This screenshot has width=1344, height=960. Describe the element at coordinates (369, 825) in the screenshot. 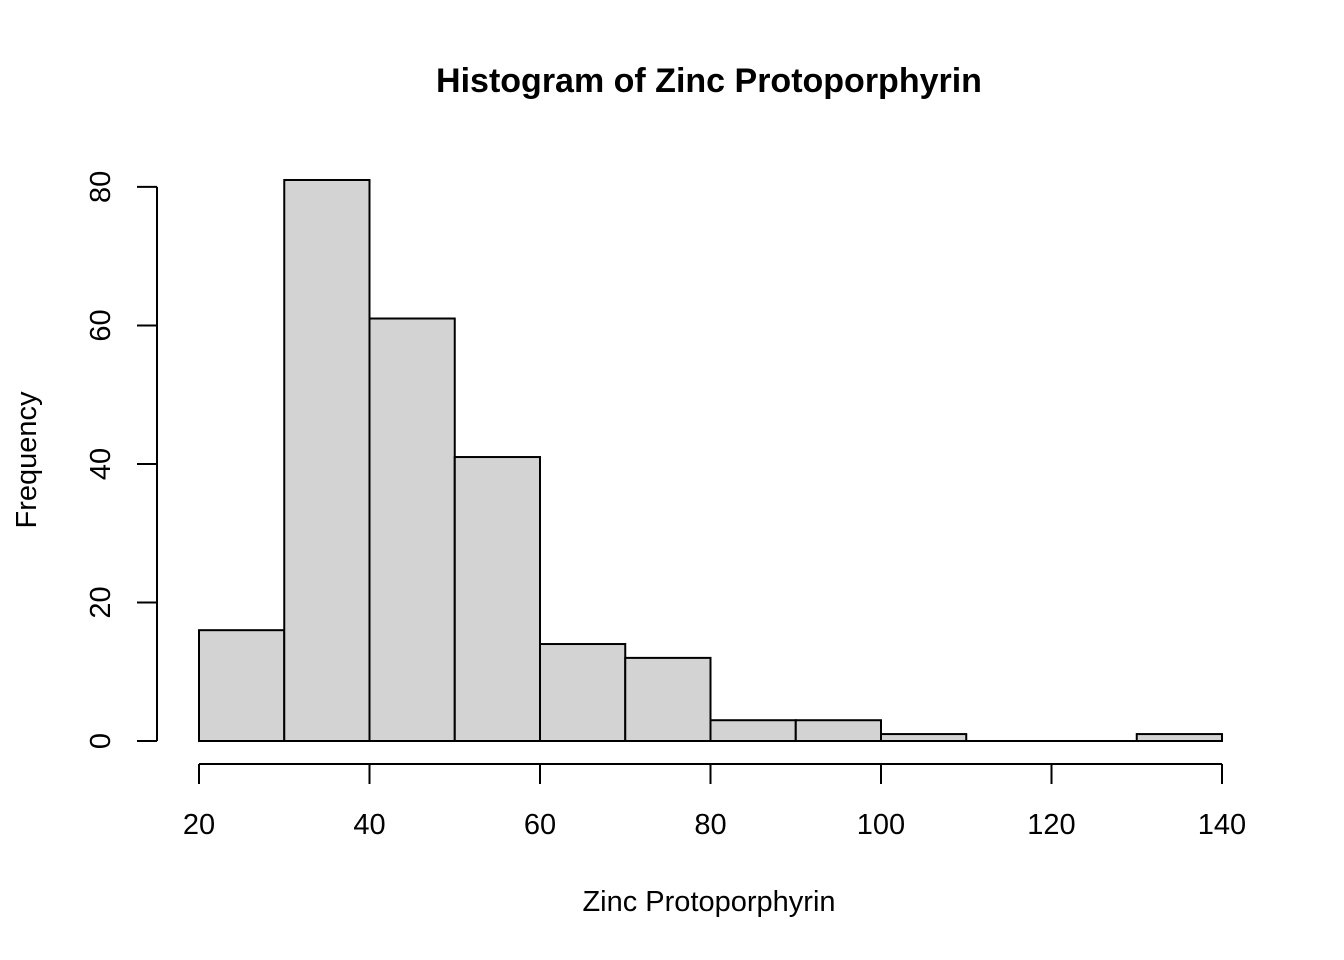

I see `x-tick-label: 40` at that location.